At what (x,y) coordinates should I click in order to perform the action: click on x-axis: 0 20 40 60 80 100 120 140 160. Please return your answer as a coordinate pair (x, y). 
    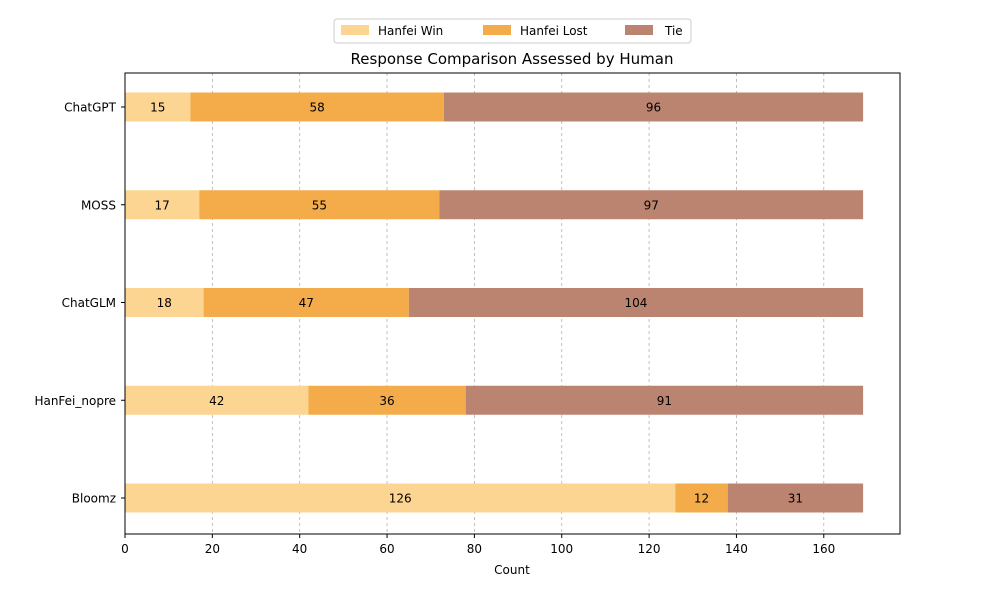
    Looking at the image, I should click on (478, 545).